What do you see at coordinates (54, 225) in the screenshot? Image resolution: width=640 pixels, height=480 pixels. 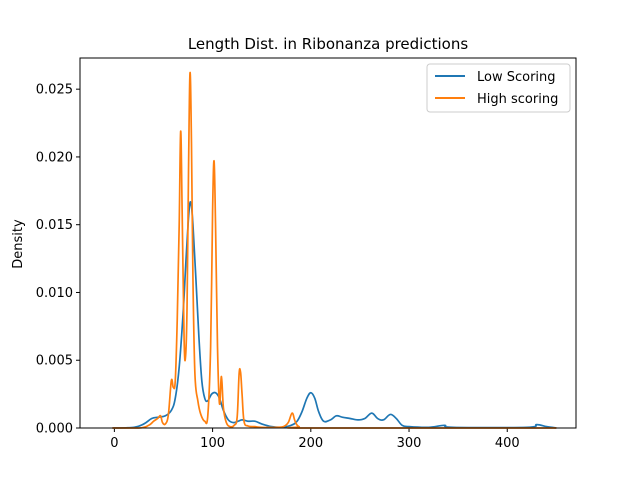 I see `y-tick-label: 0.015` at bounding box center [54, 225].